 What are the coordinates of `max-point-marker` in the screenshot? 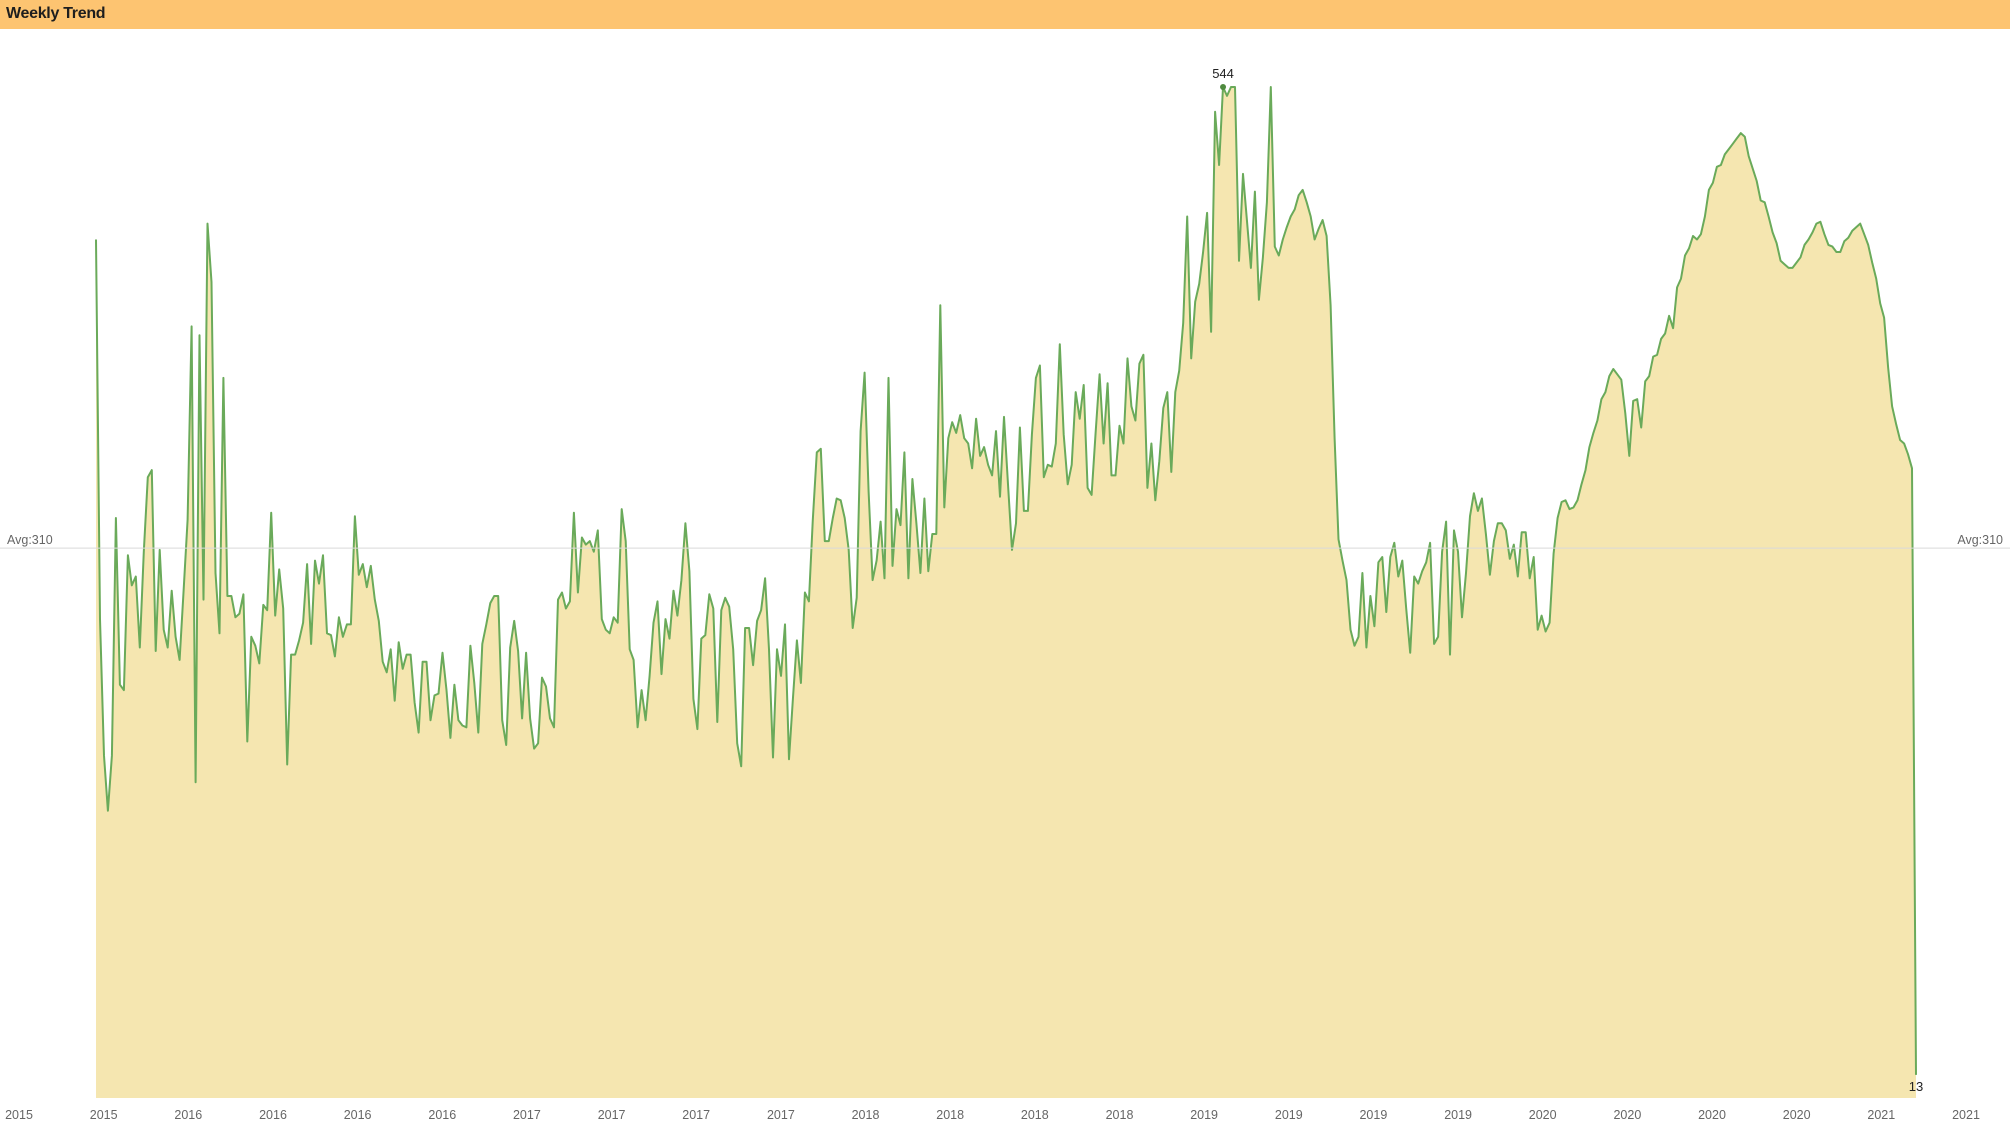 It's located at (1223, 87).